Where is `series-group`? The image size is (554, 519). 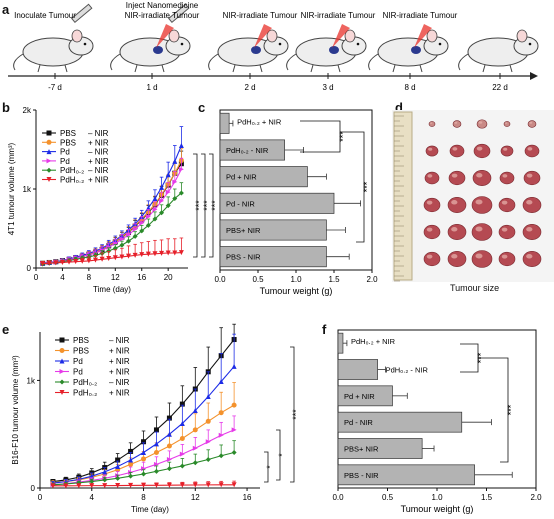 series-group is located at coordinates (143, 484).